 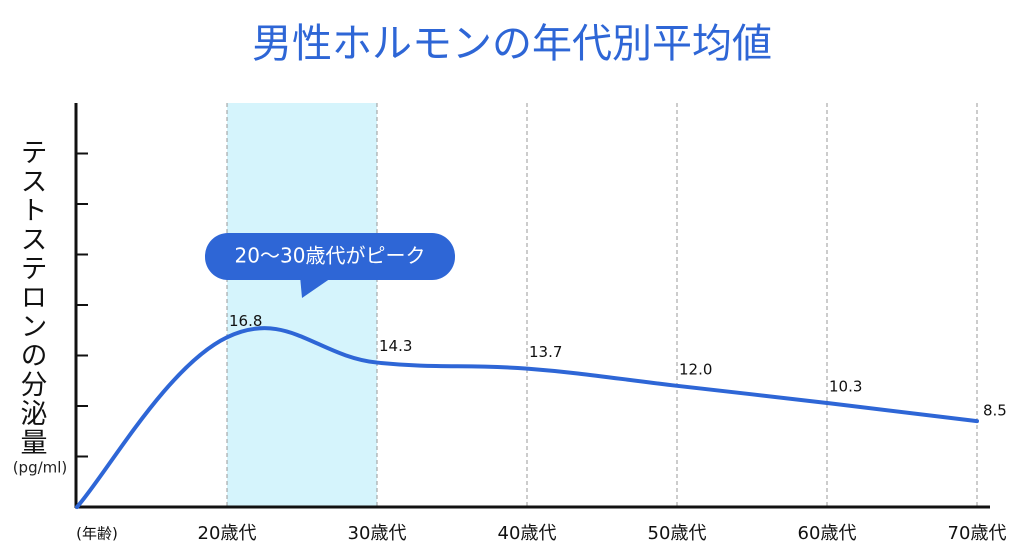 I want to click on x-tick-label: 40歳代, so click(x=527, y=533).